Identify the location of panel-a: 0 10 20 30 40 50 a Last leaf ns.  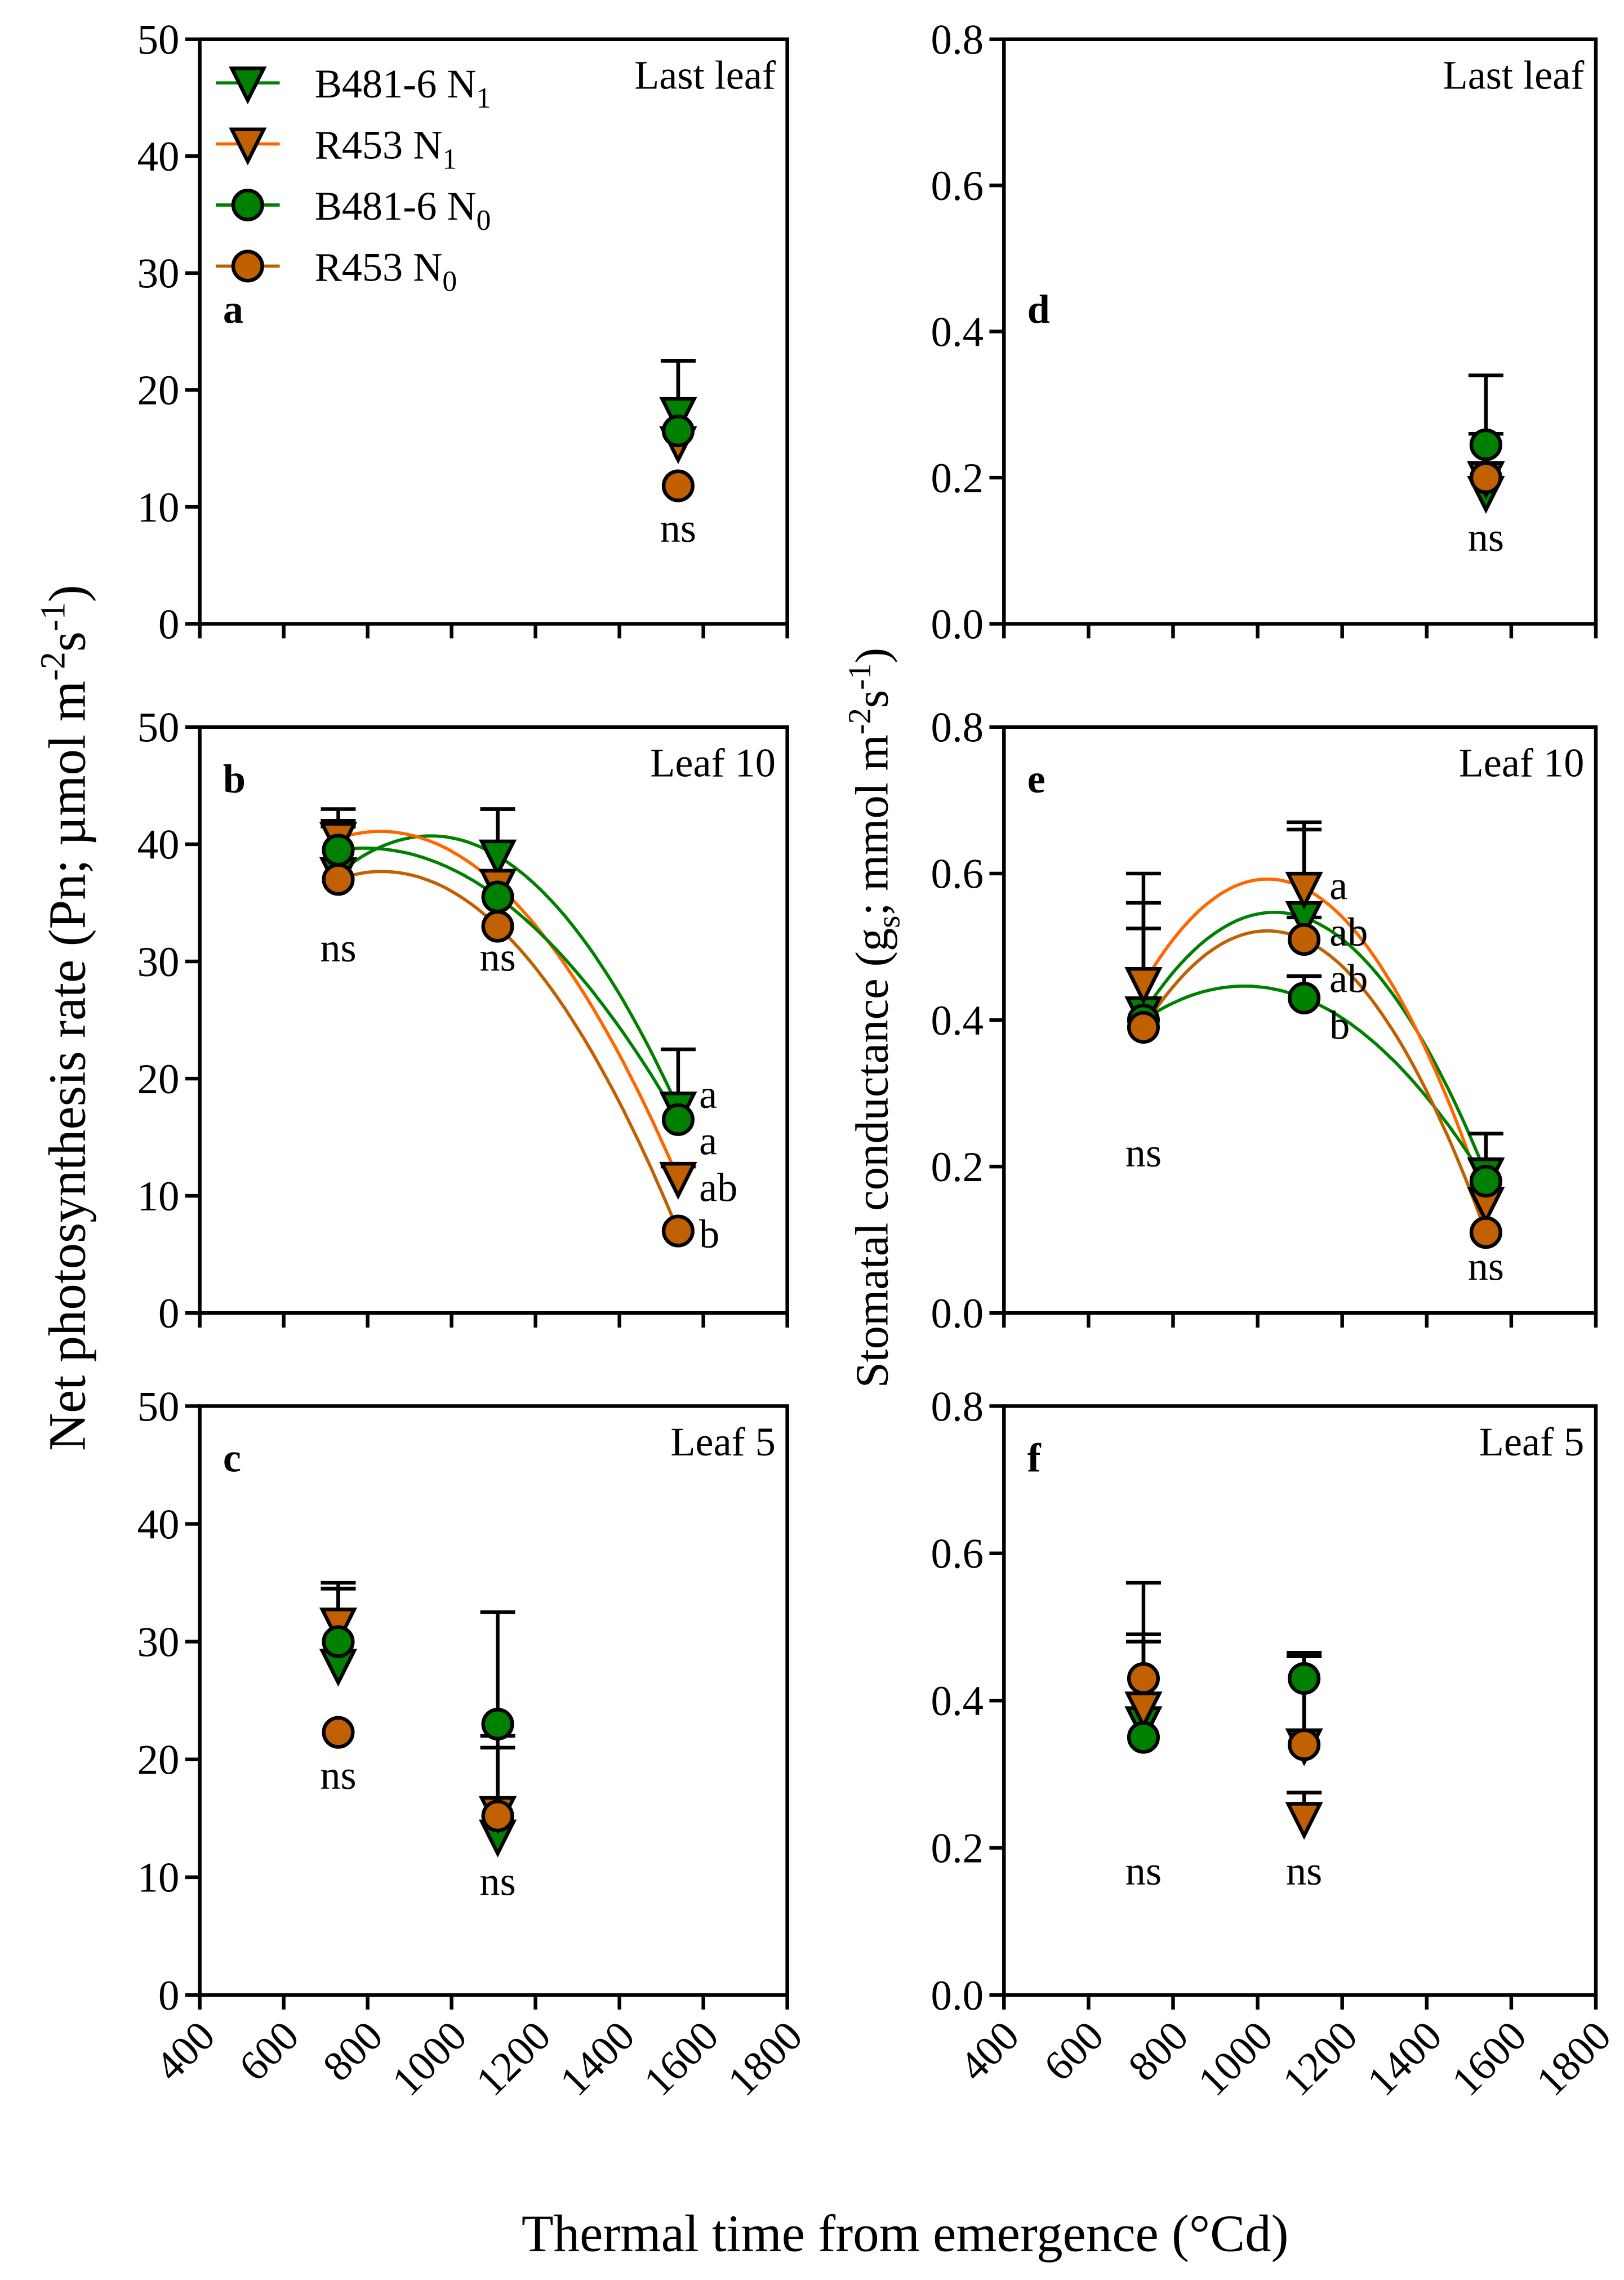
(463, 332).